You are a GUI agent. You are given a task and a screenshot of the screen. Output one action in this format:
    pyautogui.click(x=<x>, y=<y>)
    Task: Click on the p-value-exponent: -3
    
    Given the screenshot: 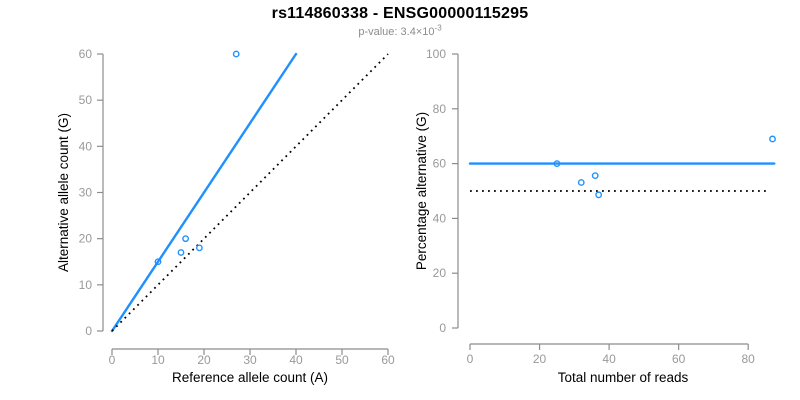 What is the action you would take?
    pyautogui.click(x=438, y=28)
    